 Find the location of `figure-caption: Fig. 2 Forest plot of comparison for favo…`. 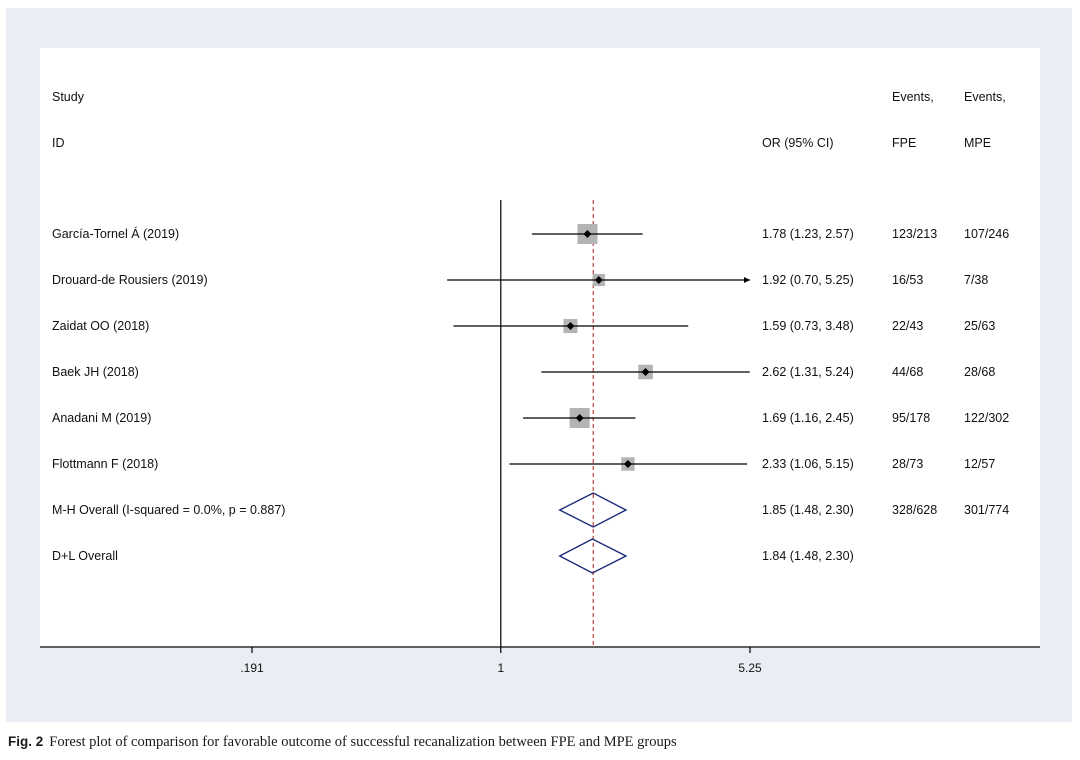

figure-caption: Fig. 2 Forest plot of comparison for favo… is located at coordinates (538, 742).